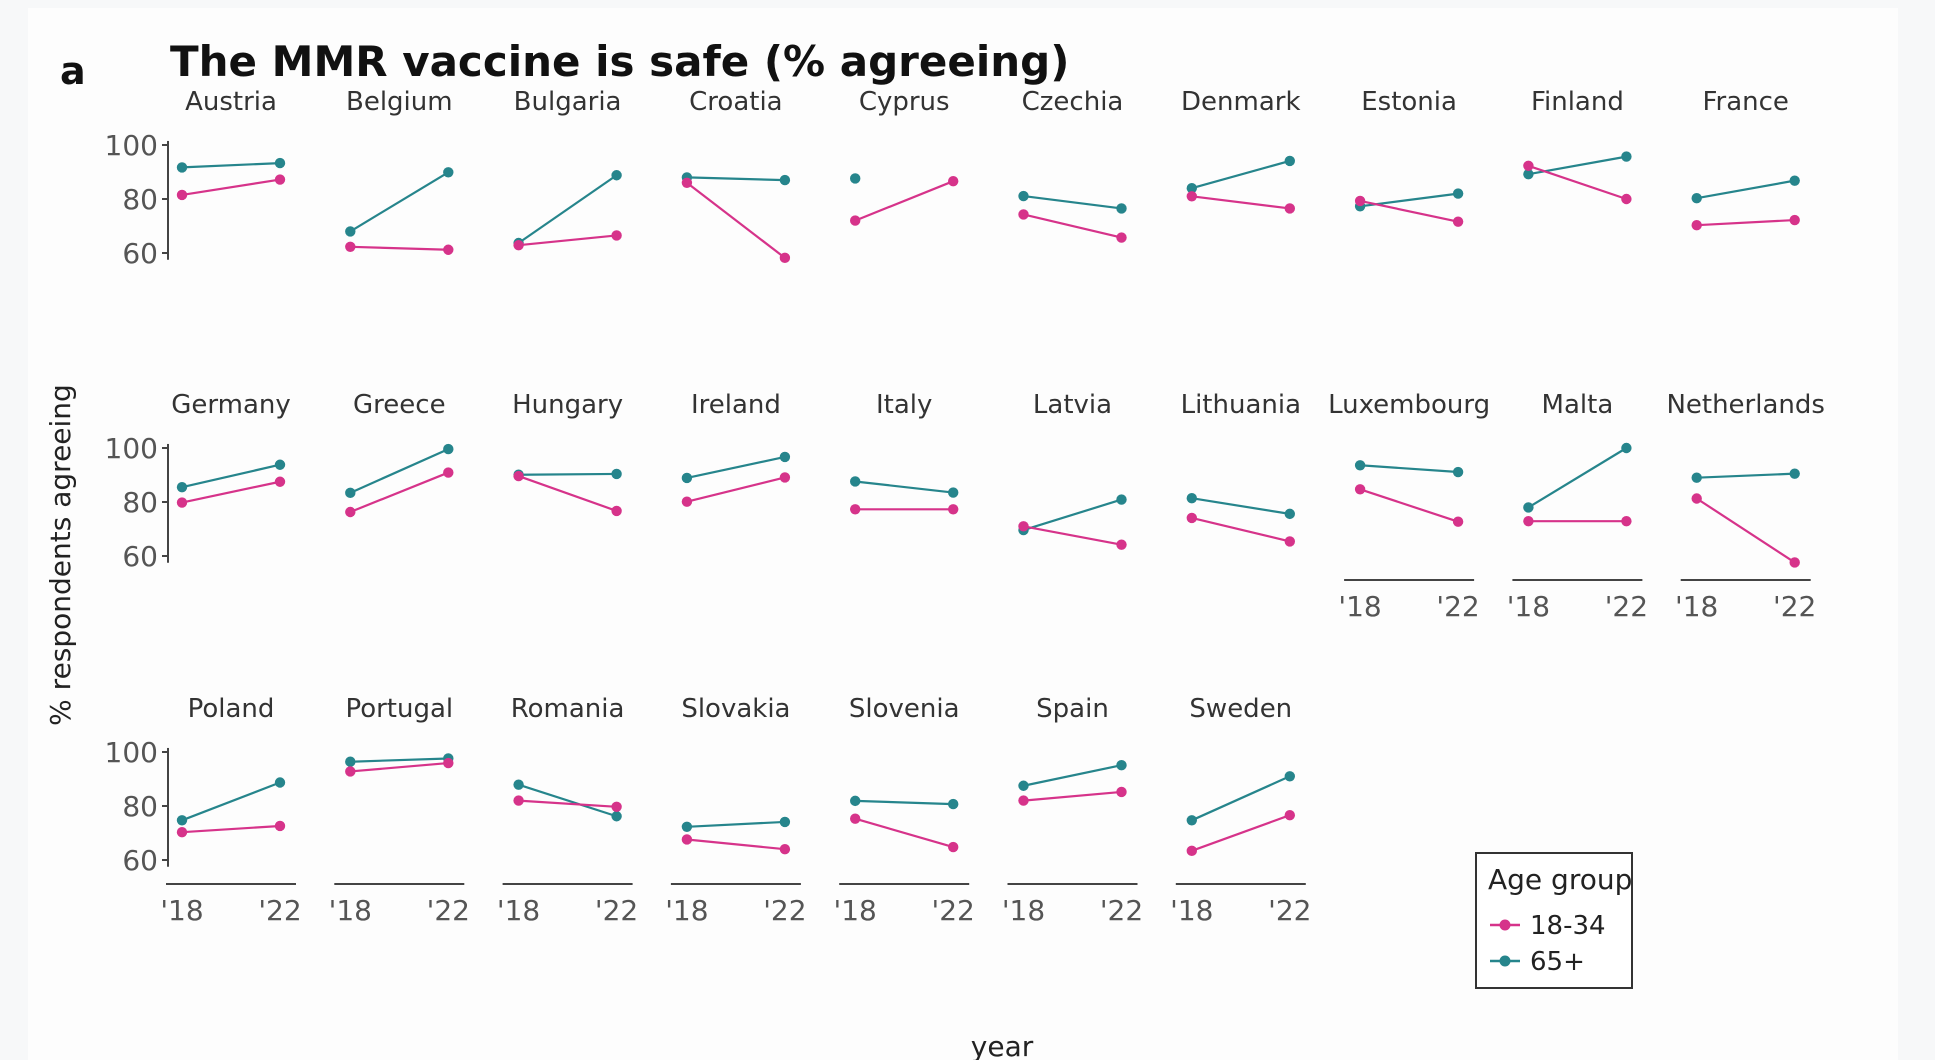  Describe the element at coordinates (1409, 469) in the screenshot. I see `series-line-65plus-luxembourg` at that location.